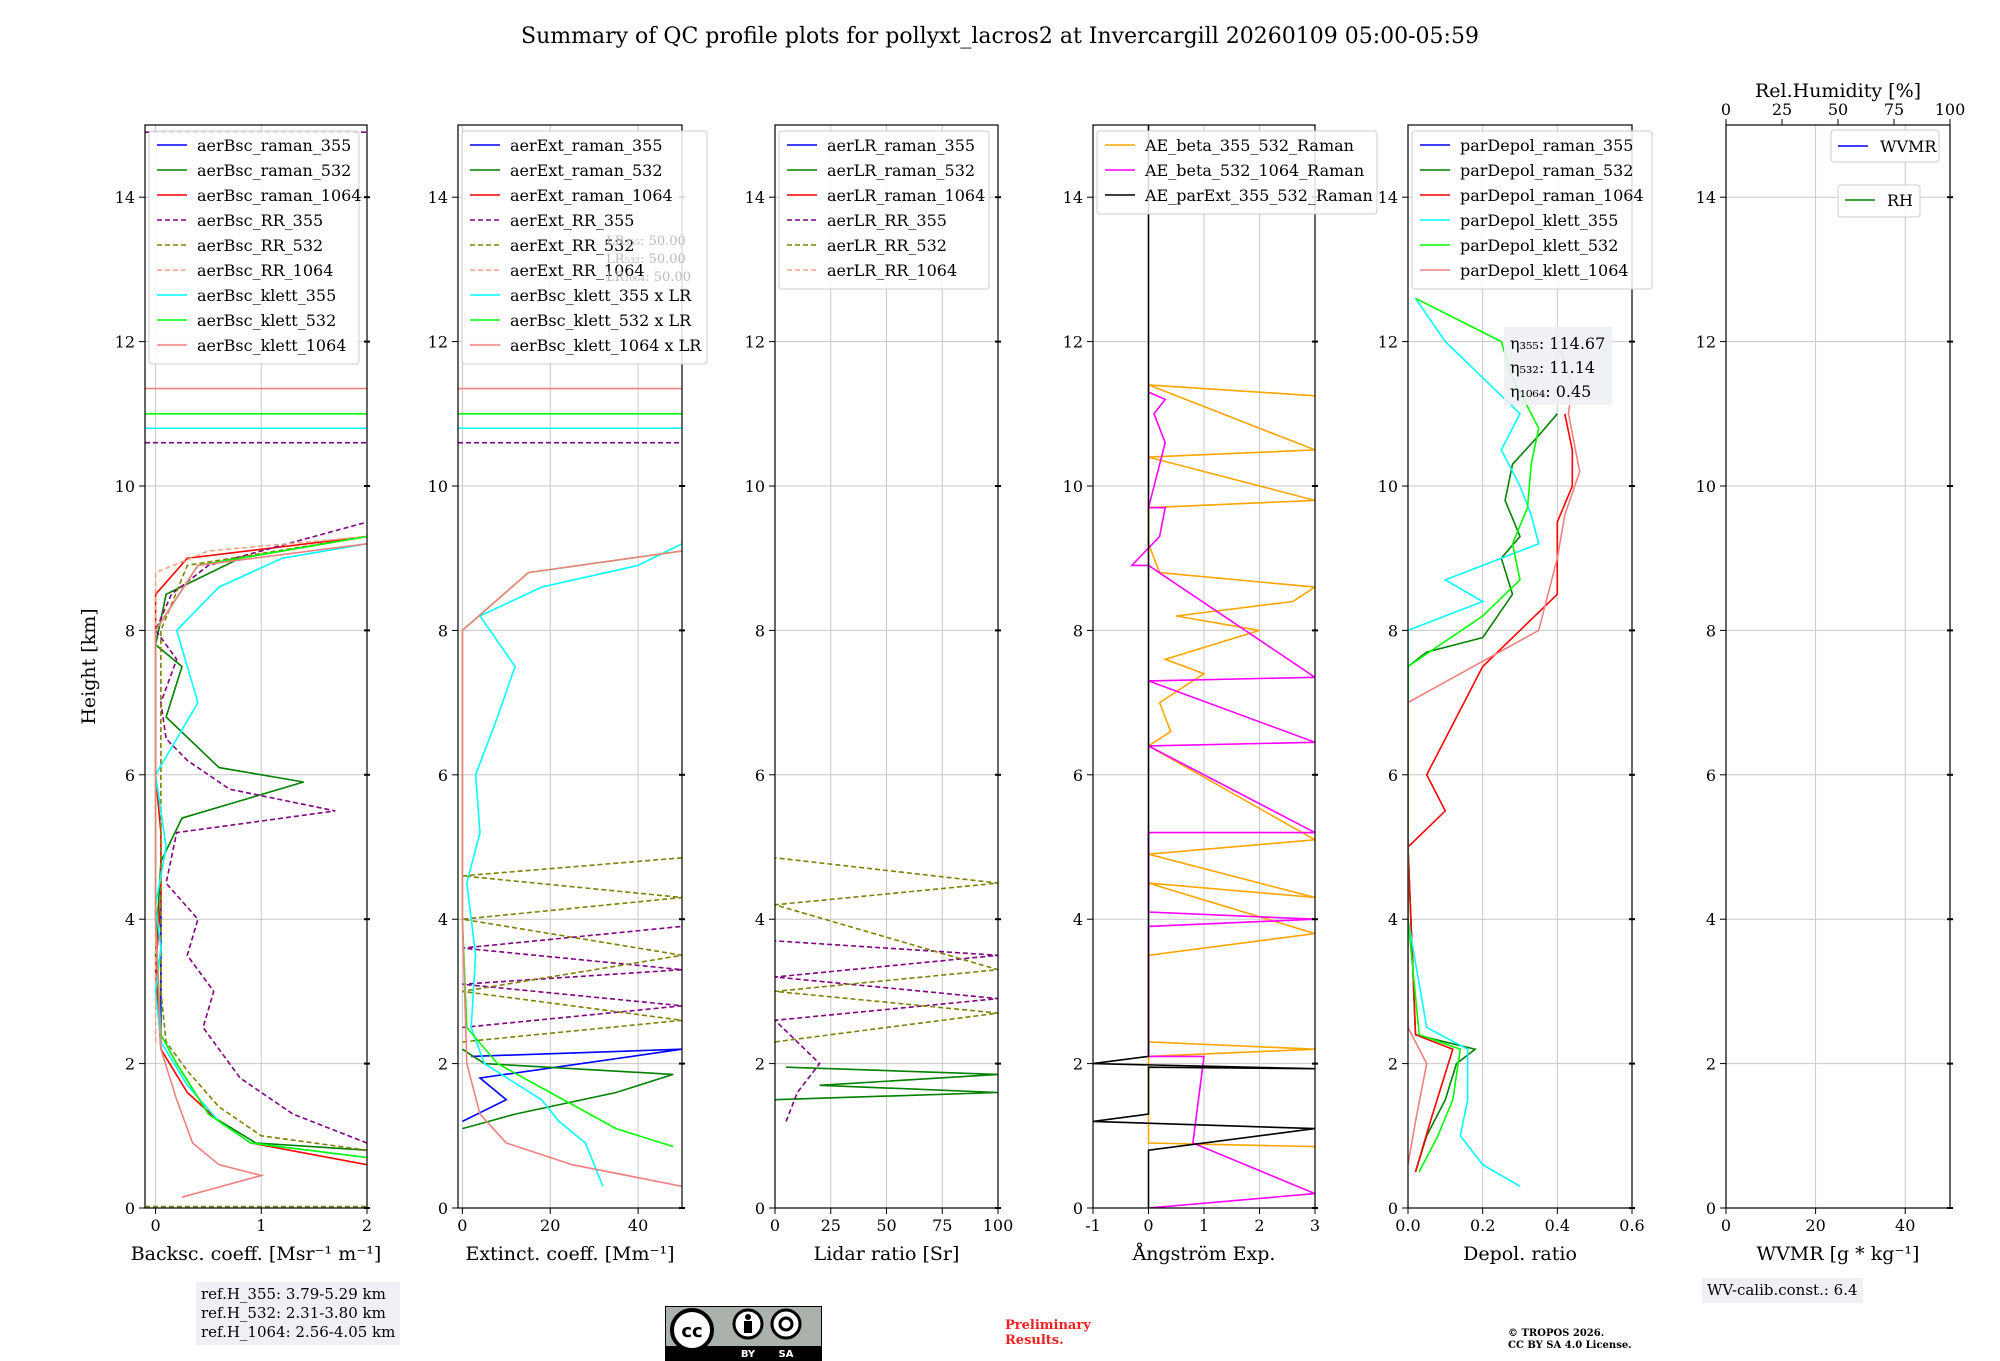 The width and height of the screenshot is (2000, 1361). Describe the element at coordinates (748, 1354) in the screenshot. I see `cc-by-label: BY` at that location.